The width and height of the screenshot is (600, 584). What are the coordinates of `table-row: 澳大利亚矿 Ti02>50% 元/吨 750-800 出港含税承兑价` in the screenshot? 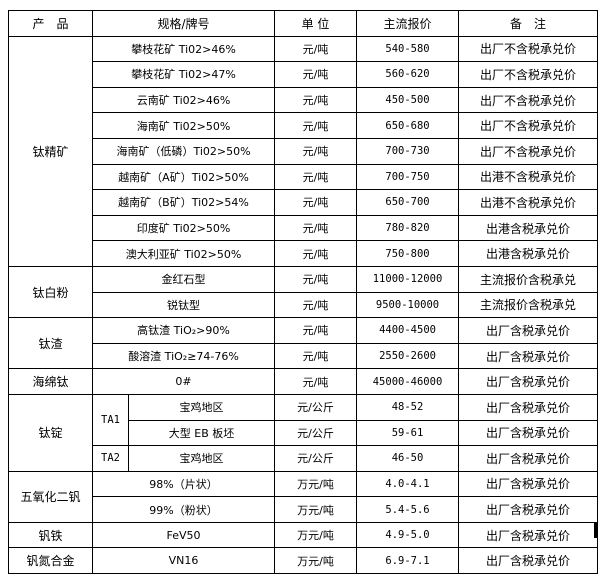 It's located at (304, 253).